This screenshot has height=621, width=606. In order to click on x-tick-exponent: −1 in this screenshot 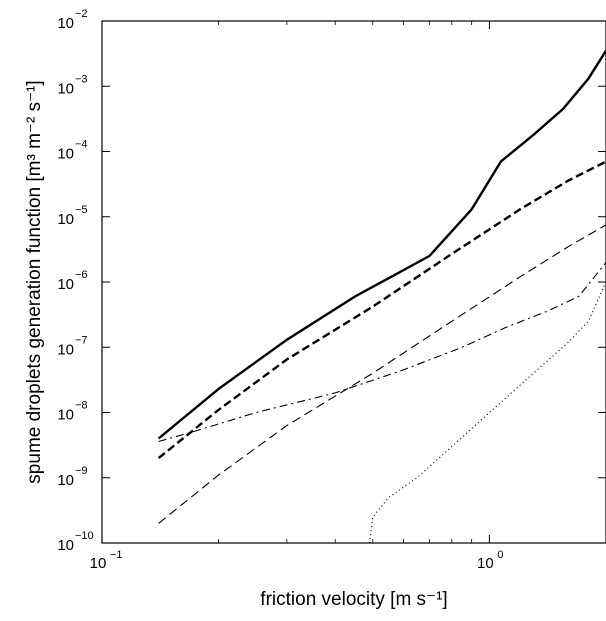, I will do `click(116, 555)`.